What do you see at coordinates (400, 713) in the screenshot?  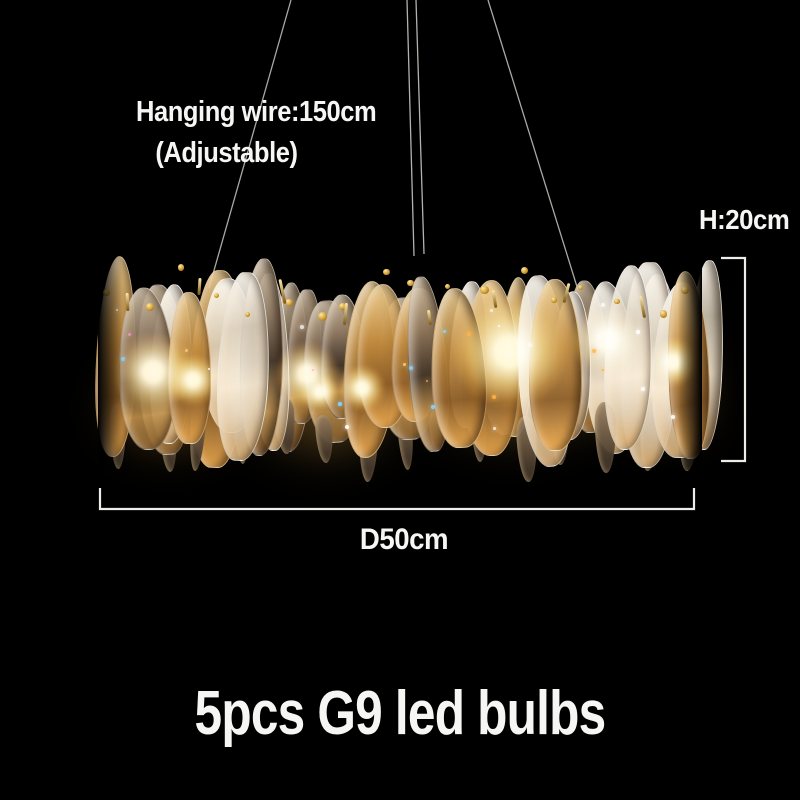 I see `bulbs-title: 5pcs G9 led bulbs` at bounding box center [400, 713].